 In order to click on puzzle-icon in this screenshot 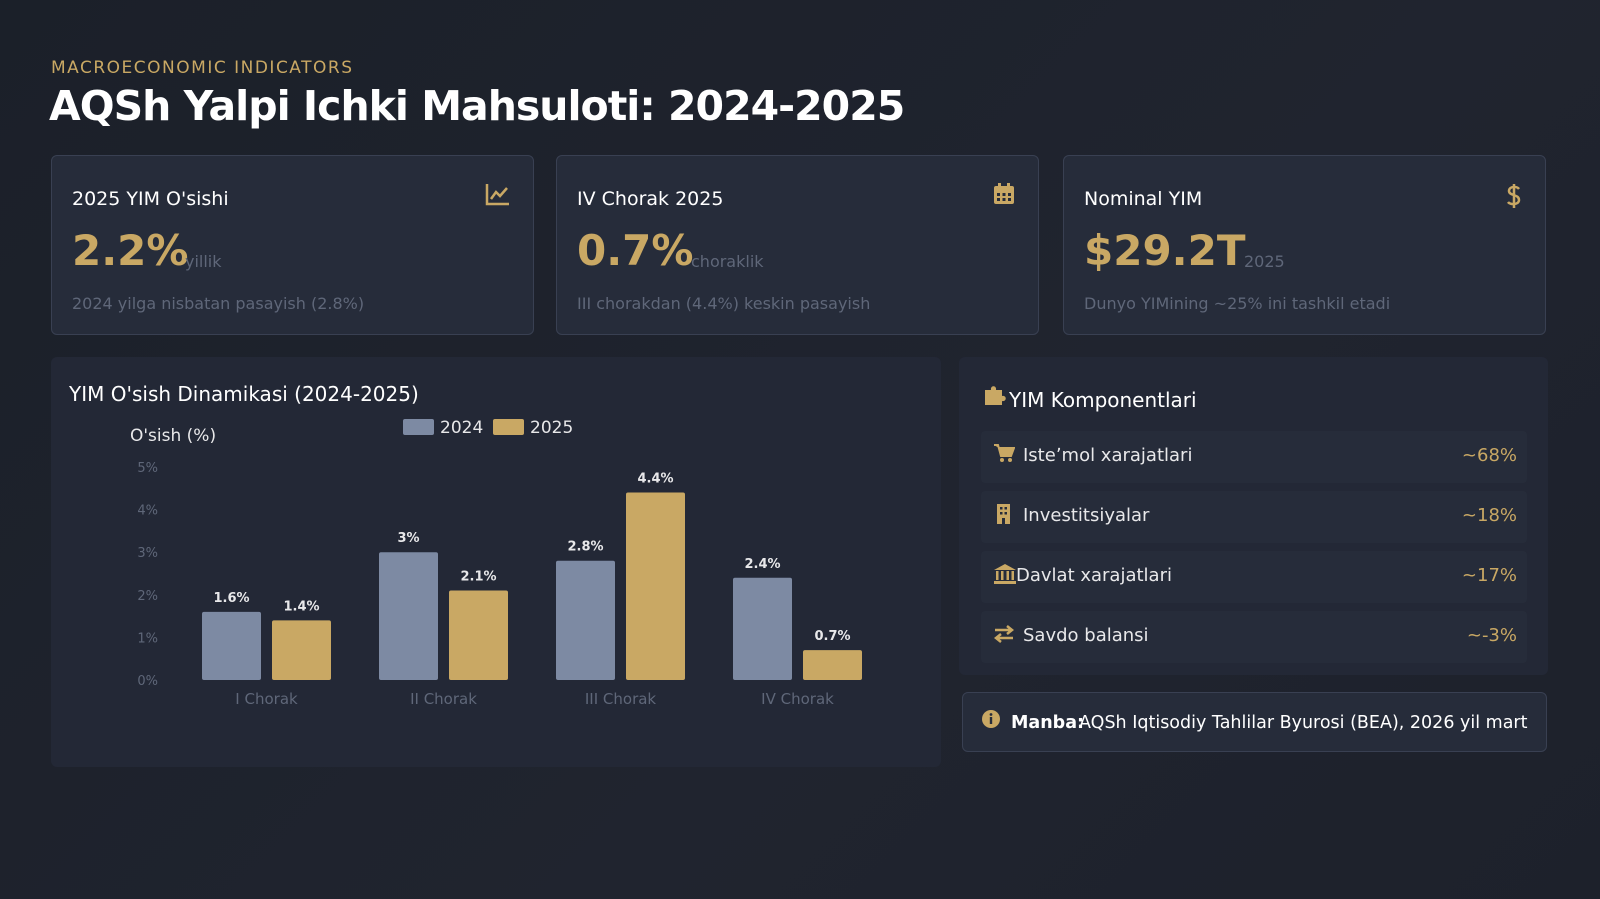, I will do `click(995, 395)`.